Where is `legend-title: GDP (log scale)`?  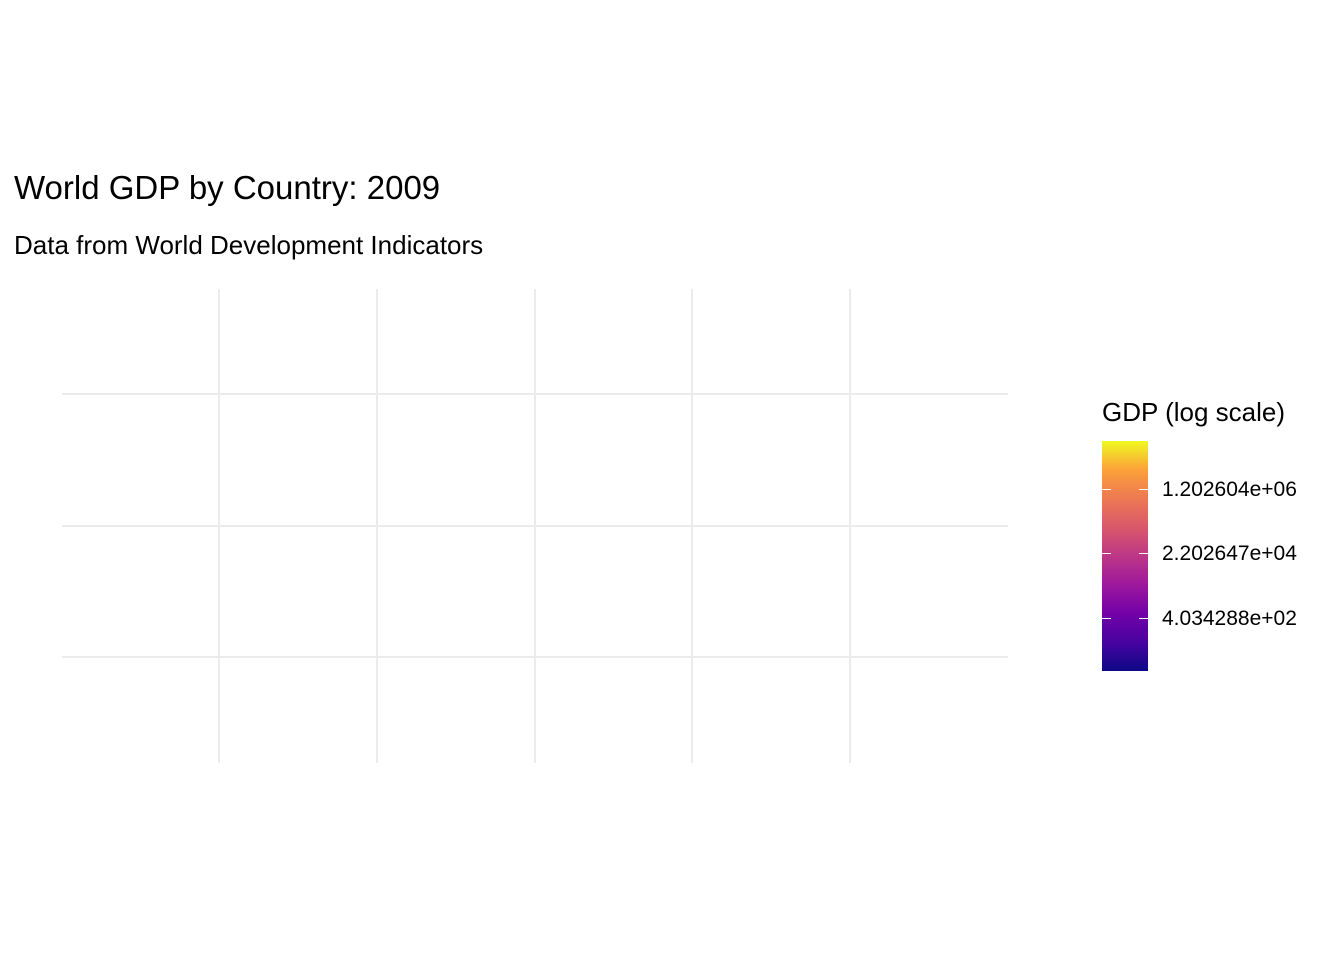
legend-title: GDP (log scale) is located at coordinates (1194, 412).